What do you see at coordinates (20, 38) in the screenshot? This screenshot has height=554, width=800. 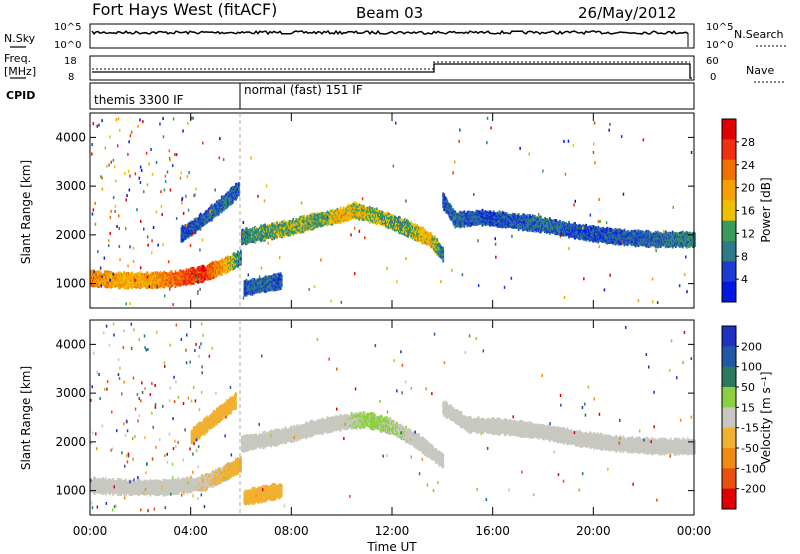 I see `nsky-label: N.Sky` at bounding box center [20, 38].